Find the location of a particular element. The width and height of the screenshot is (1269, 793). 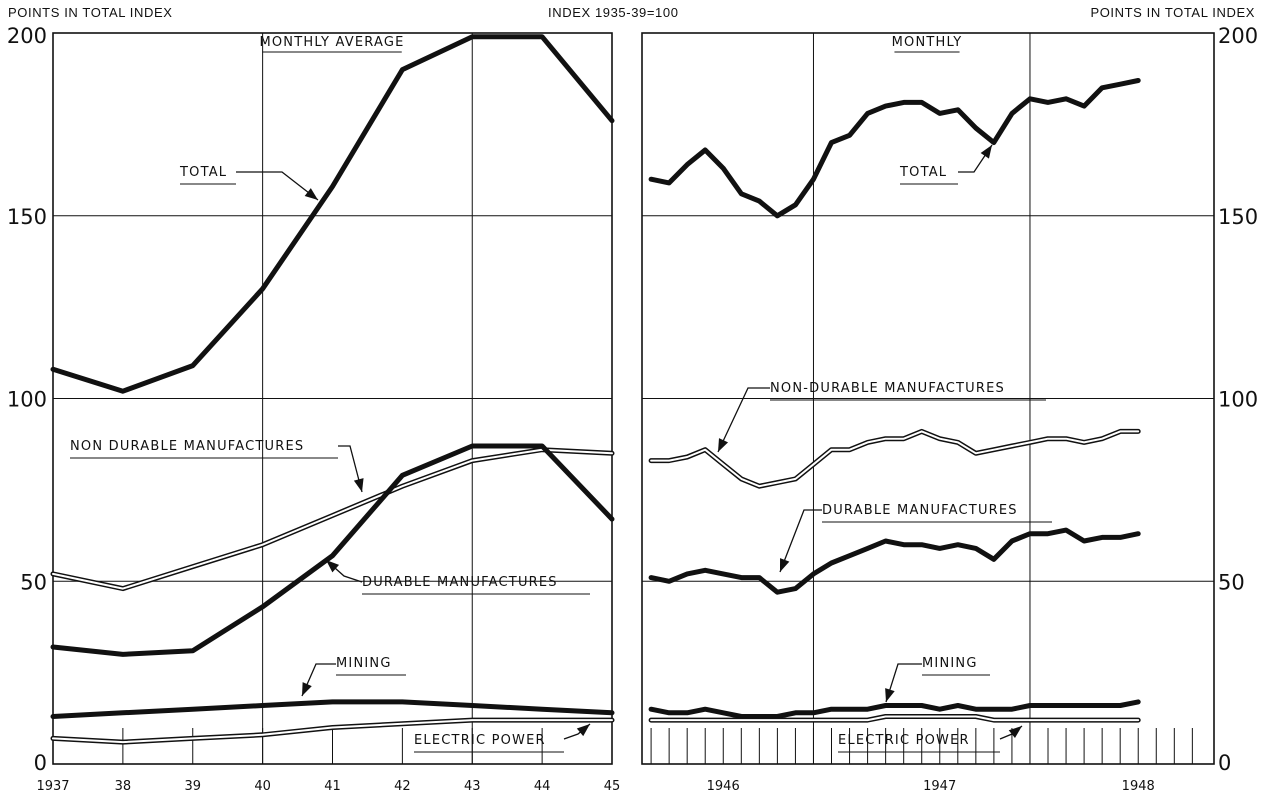

monthly-series-total-arrowhead is located at coordinates (986, 152).